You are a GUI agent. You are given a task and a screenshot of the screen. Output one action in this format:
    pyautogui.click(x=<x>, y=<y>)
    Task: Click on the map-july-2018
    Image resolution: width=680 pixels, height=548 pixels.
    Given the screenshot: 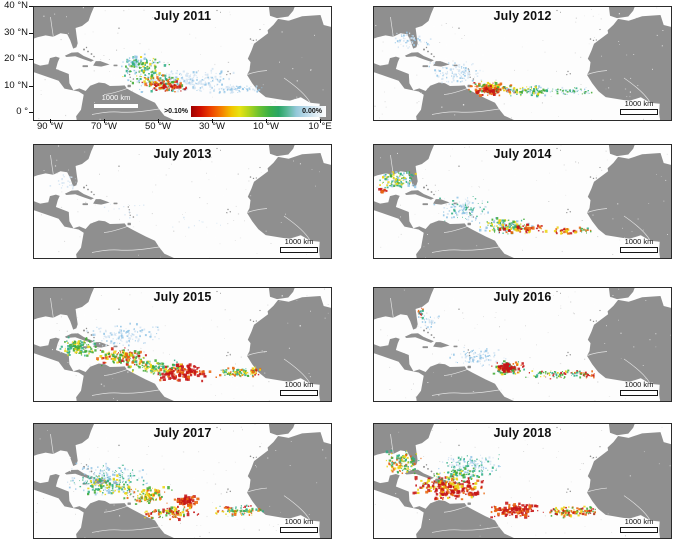 What is the action you would take?
    pyautogui.click(x=522, y=481)
    